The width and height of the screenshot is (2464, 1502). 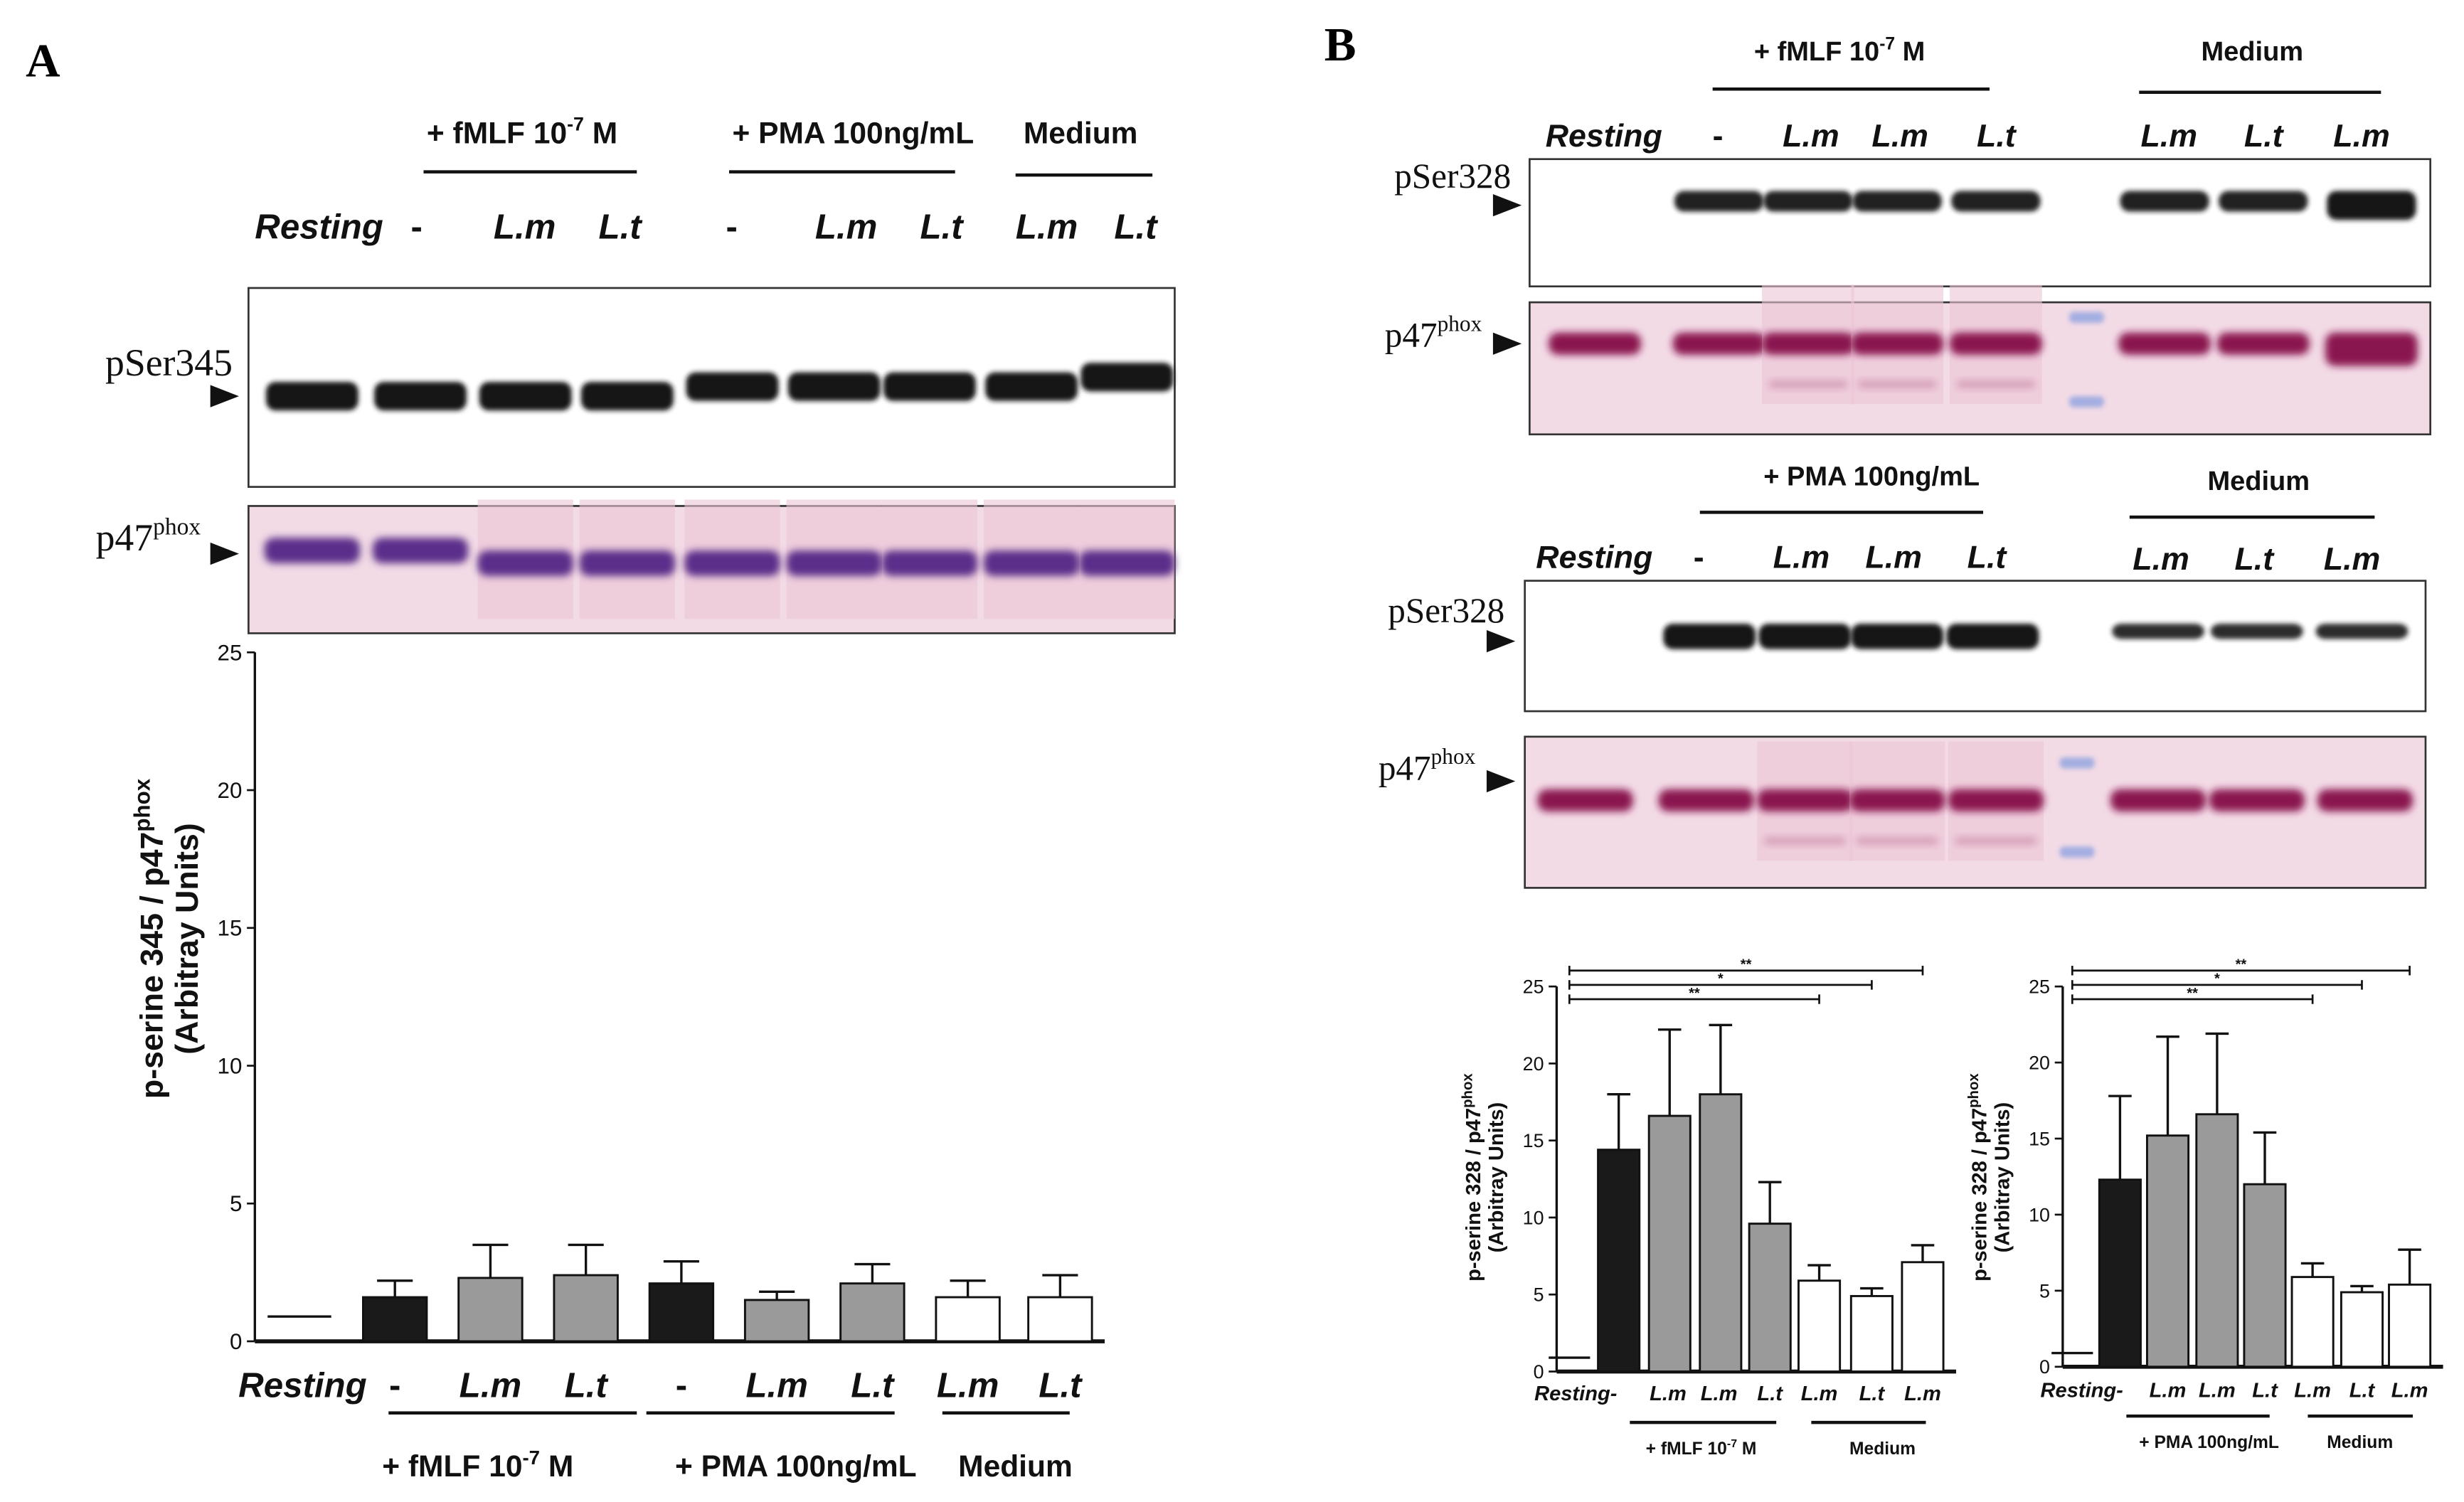 What do you see at coordinates (2258, 481) in the screenshot?
I see `medium-label-b2: Medium` at bounding box center [2258, 481].